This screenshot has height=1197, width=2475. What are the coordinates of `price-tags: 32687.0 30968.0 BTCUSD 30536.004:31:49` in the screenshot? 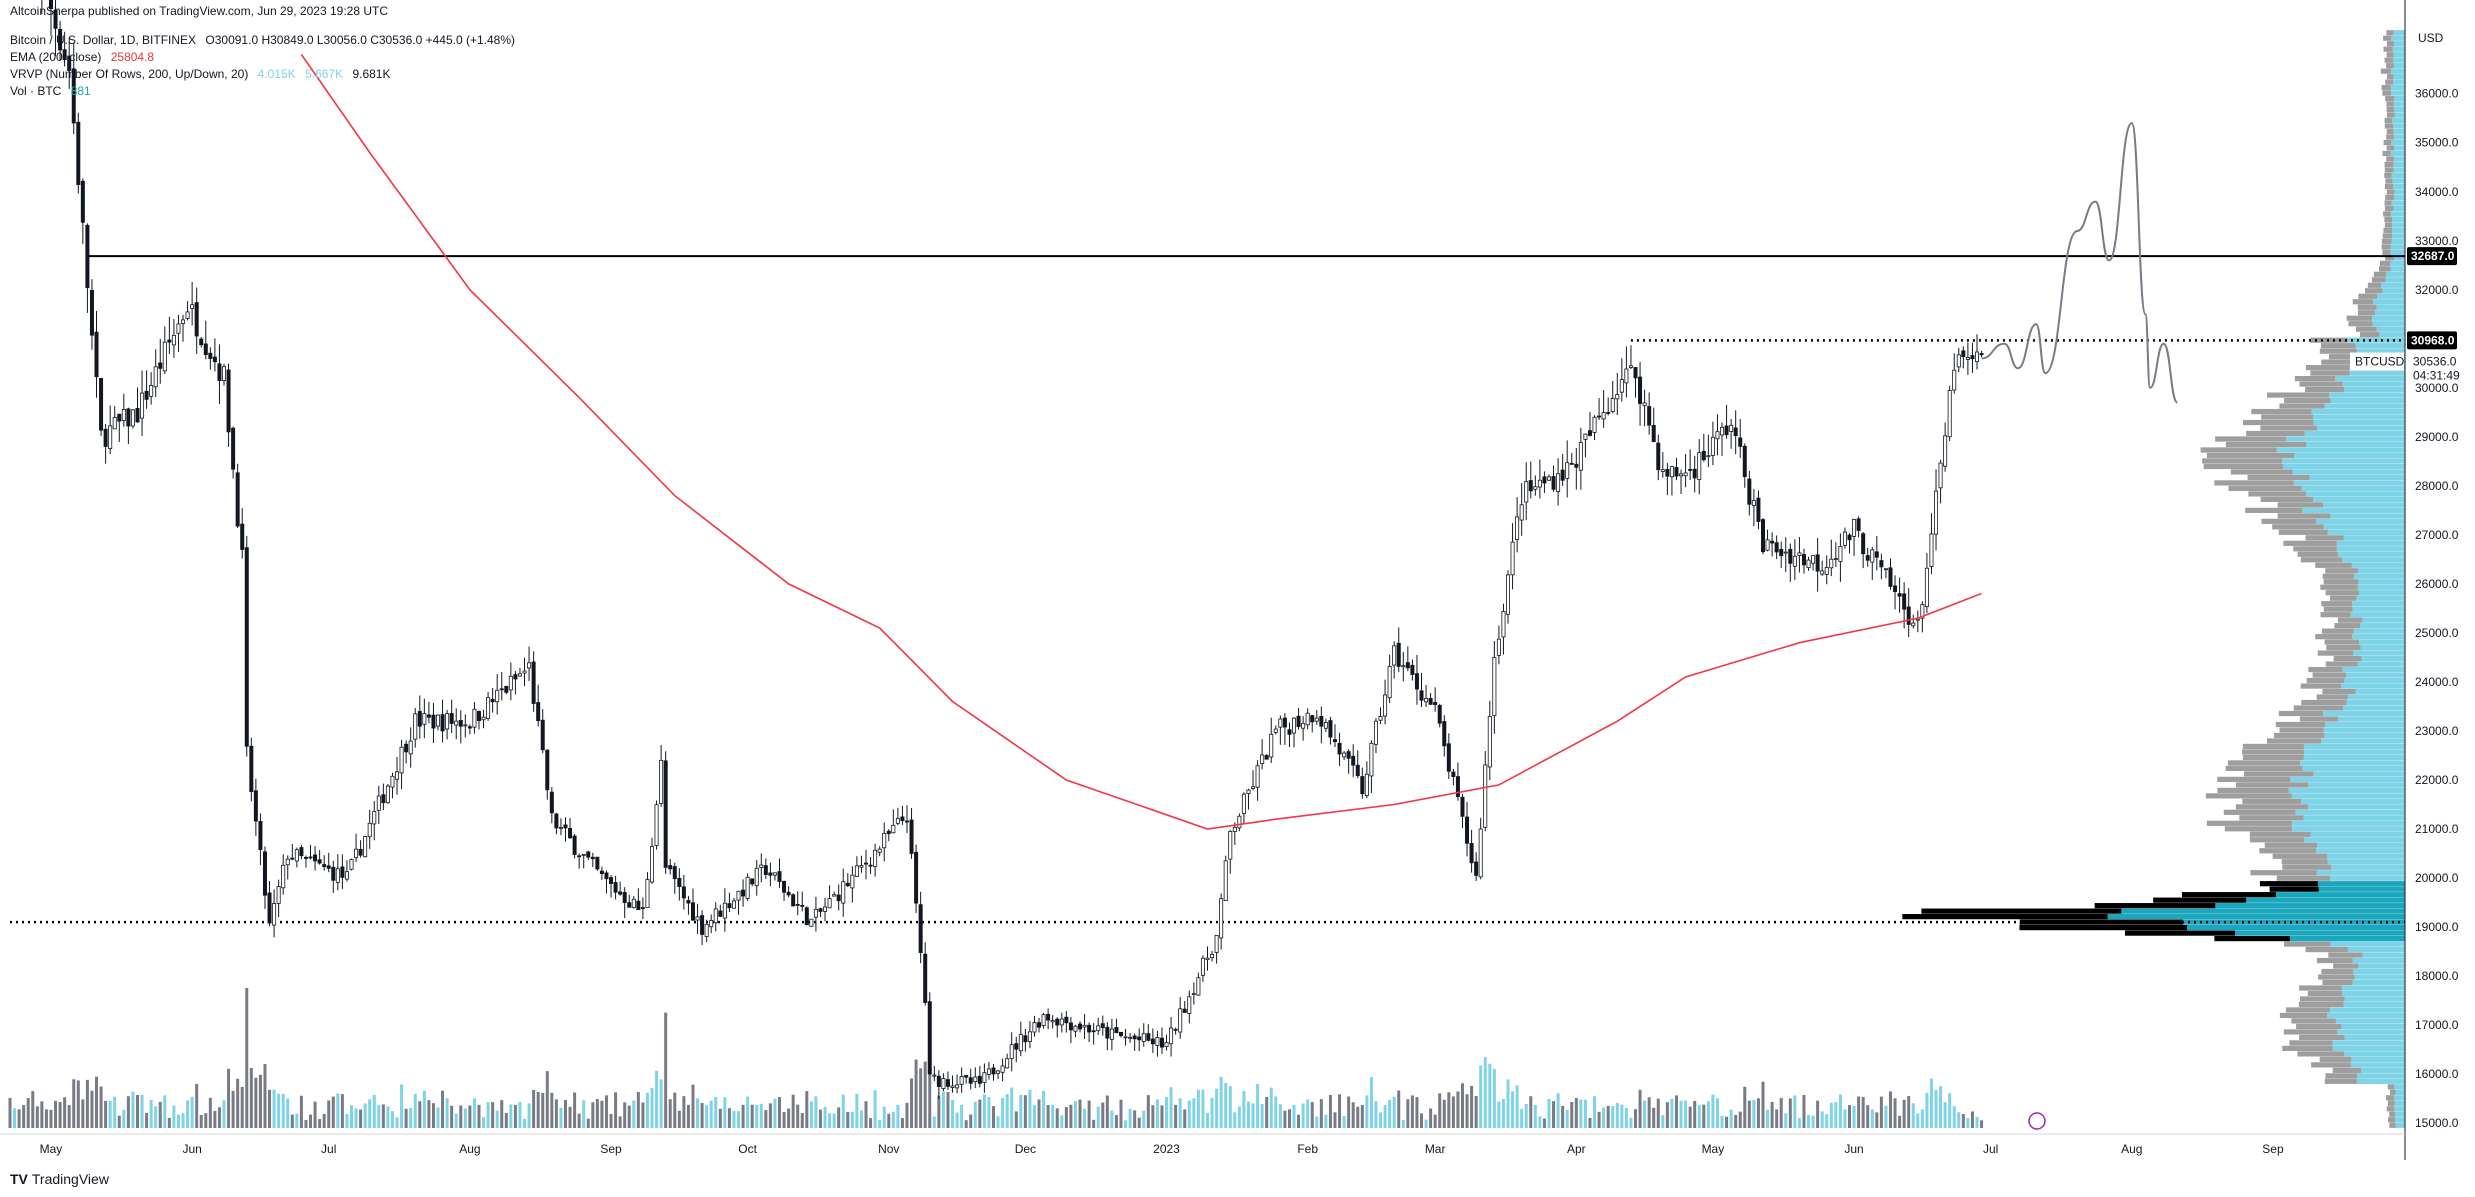 It's located at (2244, 688).